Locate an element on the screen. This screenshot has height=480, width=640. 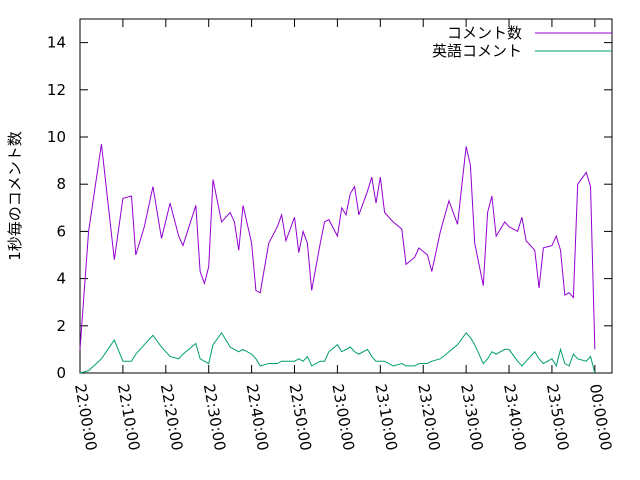
y-tick-label: 2 is located at coordinates (61, 326).